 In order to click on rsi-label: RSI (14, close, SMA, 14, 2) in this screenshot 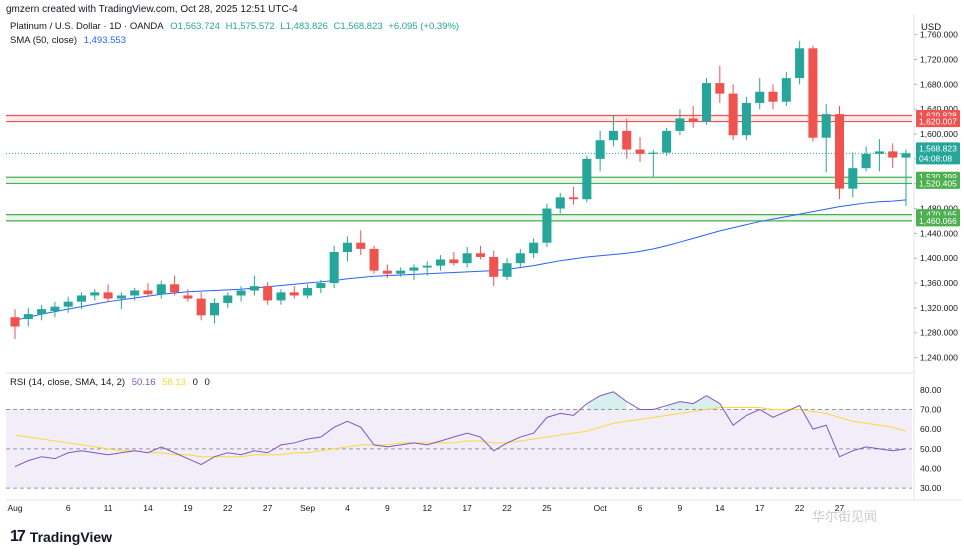, I will do `click(68, 382)`.